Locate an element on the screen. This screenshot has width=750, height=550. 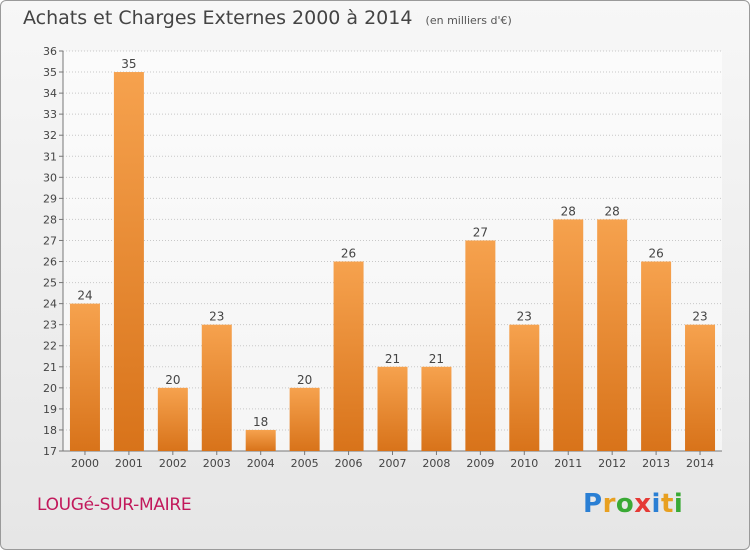
logo-letter: t is located at coordinates (667, 504).